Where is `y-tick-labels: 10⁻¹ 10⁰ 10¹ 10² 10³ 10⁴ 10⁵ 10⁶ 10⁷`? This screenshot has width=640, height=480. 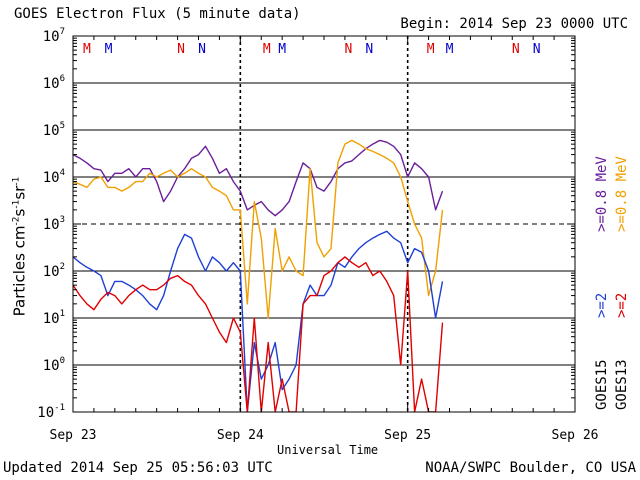
y-tick-labels: 10⁻¹ 10⁰ 10¹ 10² 10³ 10⁴ 10⁵ 10⁶ 10⁷ is located at coordinates (51, 224).